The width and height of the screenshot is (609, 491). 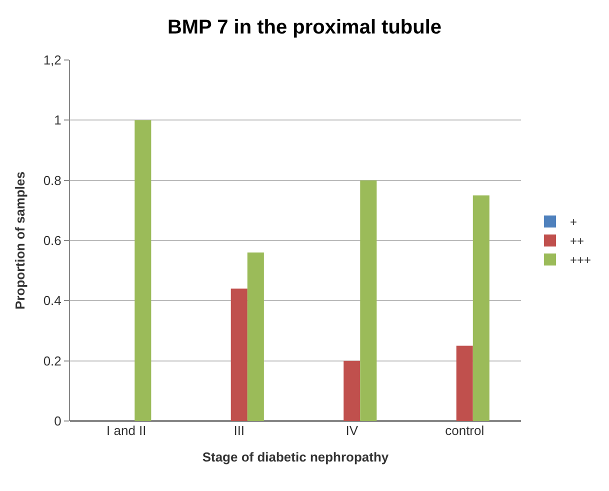 I want to click on y-tick-label: 0.6, so click(x=52, y=240).